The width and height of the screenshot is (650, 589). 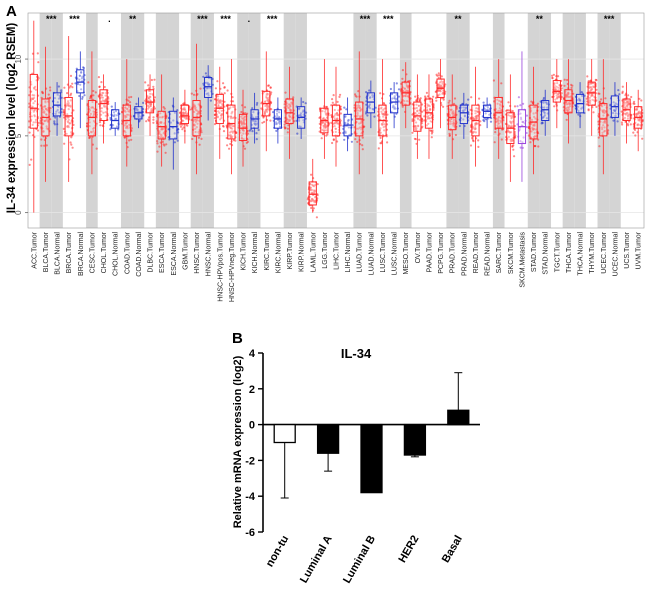 I want to click on x-tick-label: KIRC.Normal, so click(x=278, y=253).